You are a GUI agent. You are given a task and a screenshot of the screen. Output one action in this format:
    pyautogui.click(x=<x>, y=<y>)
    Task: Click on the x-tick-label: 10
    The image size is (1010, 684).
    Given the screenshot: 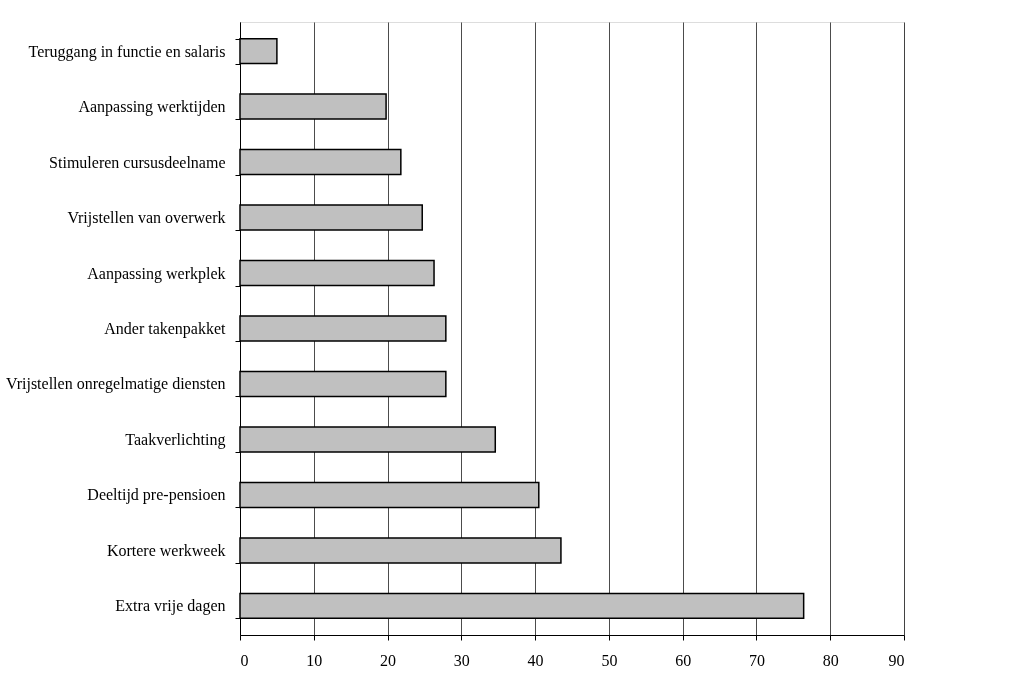 What is the action you would take?
    pyautogui.click(x=314, y=660)
    